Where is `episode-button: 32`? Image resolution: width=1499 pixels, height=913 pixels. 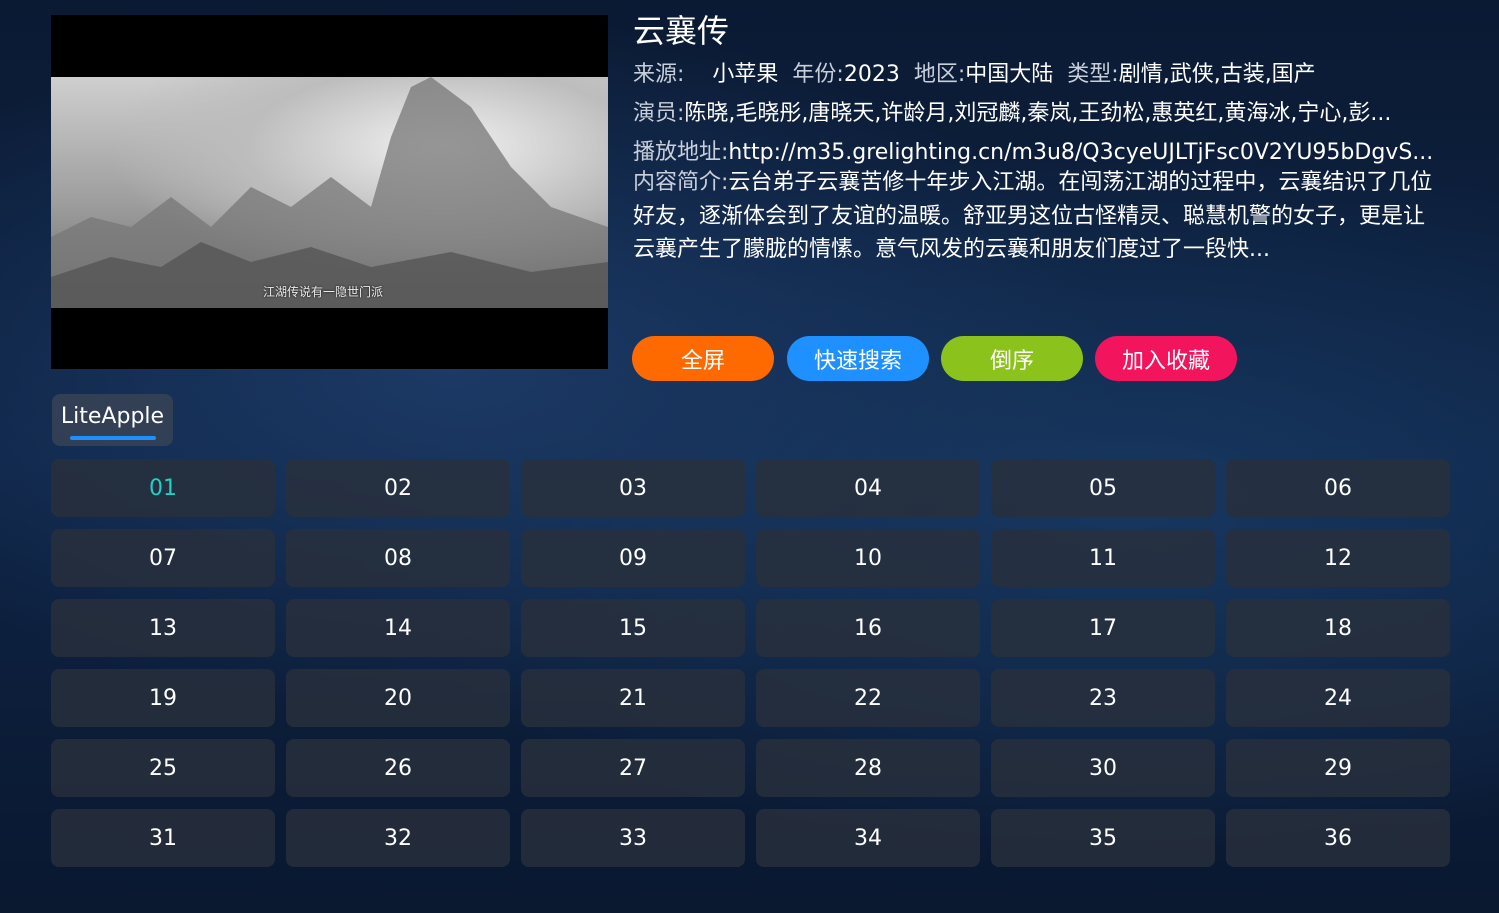 episode-button: 32 is located at coordinates (398, 838).